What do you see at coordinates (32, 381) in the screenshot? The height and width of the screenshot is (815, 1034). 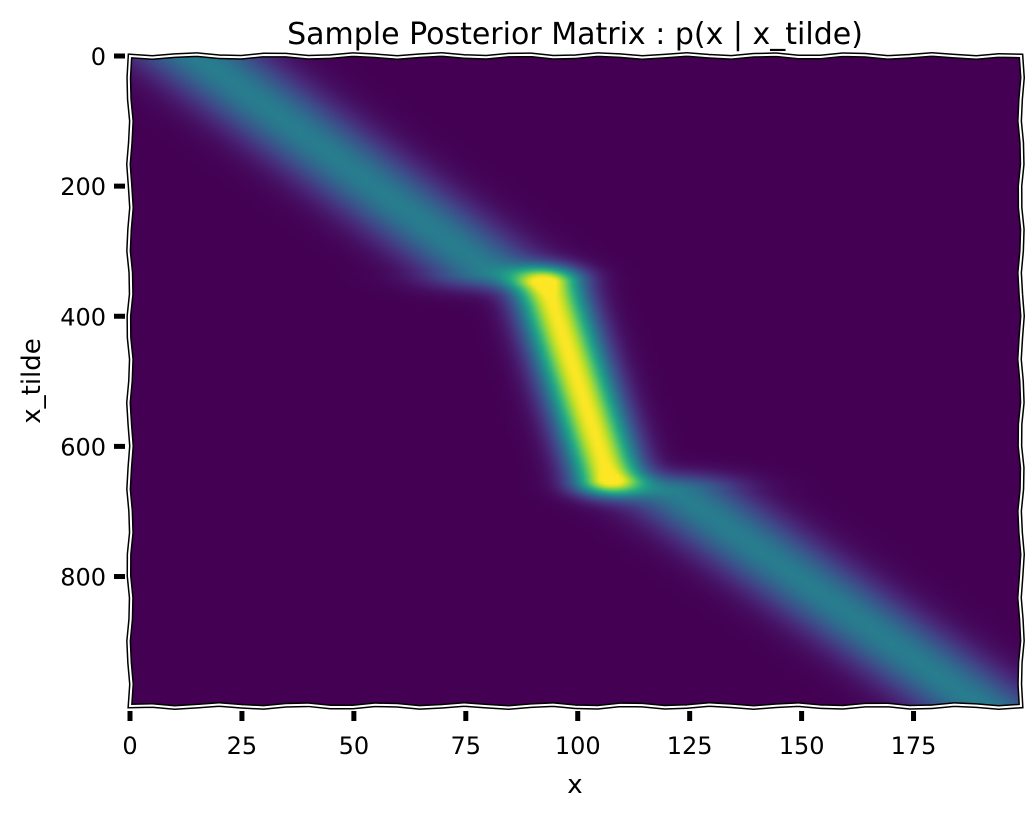 I see `y-axis-label: x_tilde` at bounding box center [32, 381].